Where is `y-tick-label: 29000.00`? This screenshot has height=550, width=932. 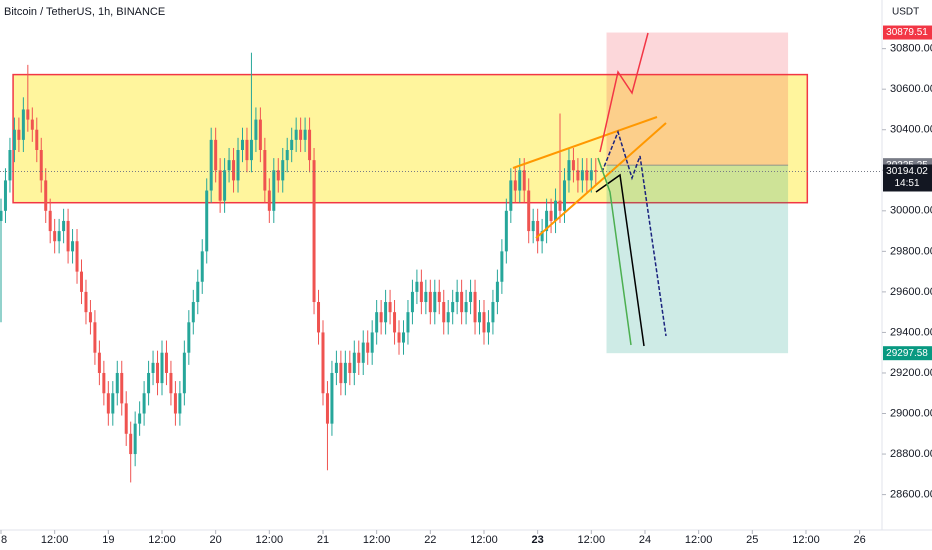
y-tick-label: 29000.00 is located at coordinates (911, 413).